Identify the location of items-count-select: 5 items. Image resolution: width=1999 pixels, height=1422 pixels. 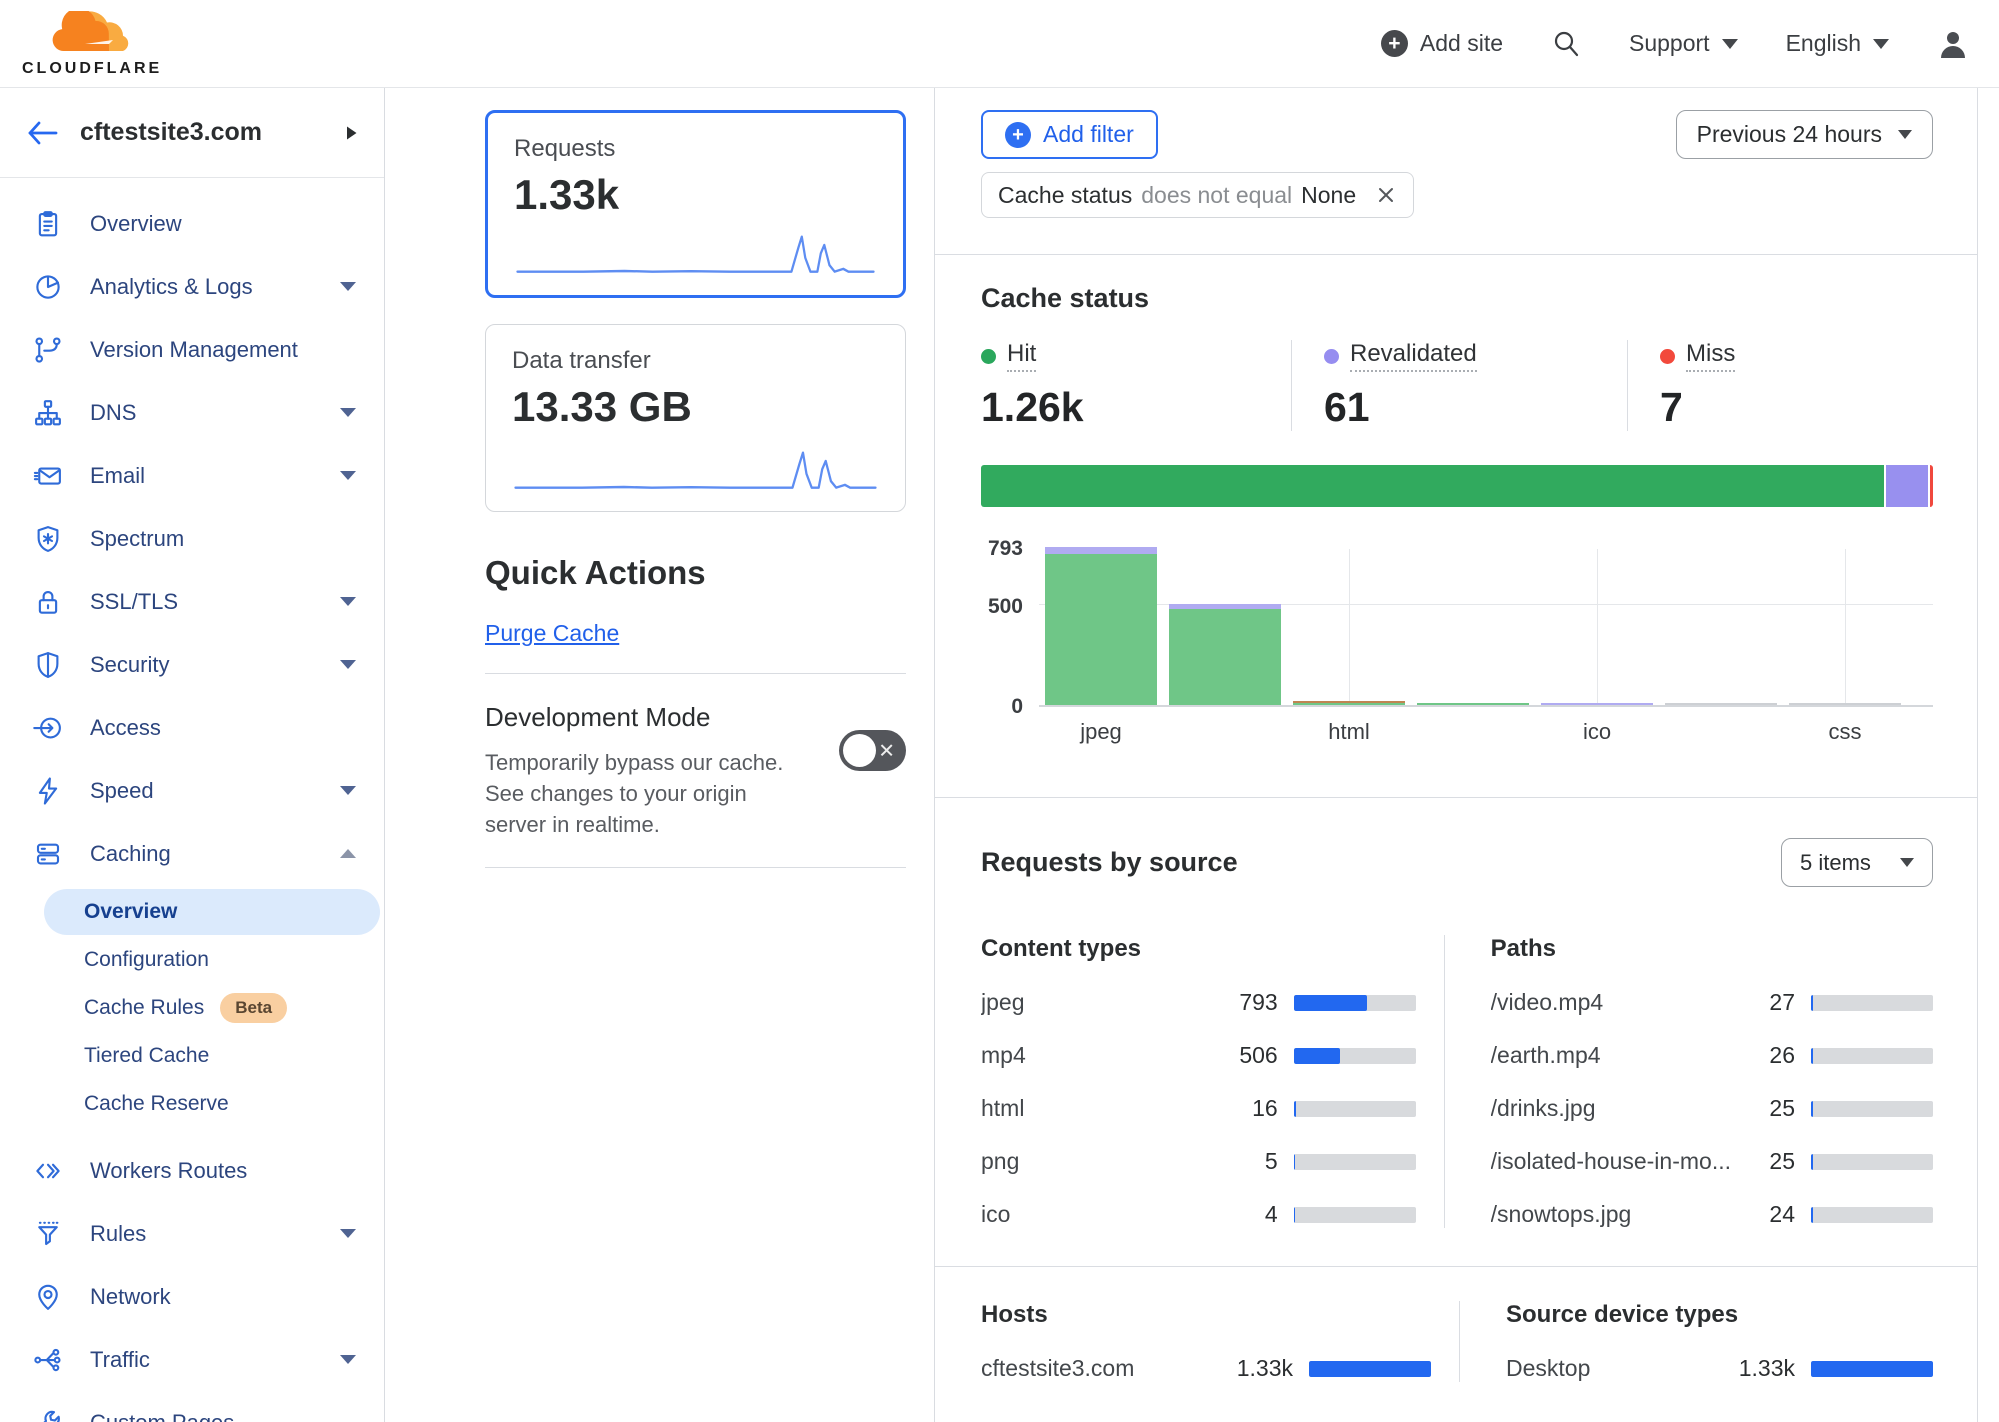
(1857, 862).